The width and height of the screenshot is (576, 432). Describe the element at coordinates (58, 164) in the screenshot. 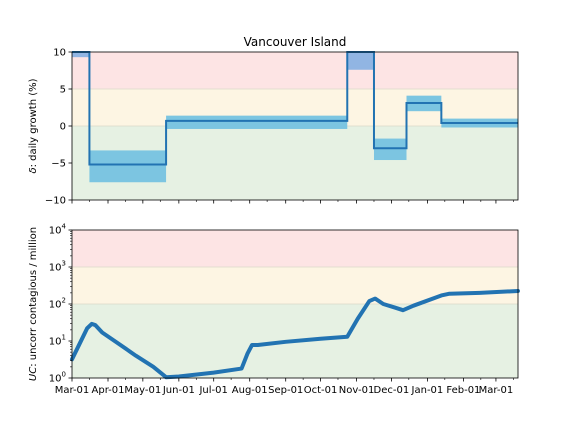

I see `y-tick-label: −5` at that location.